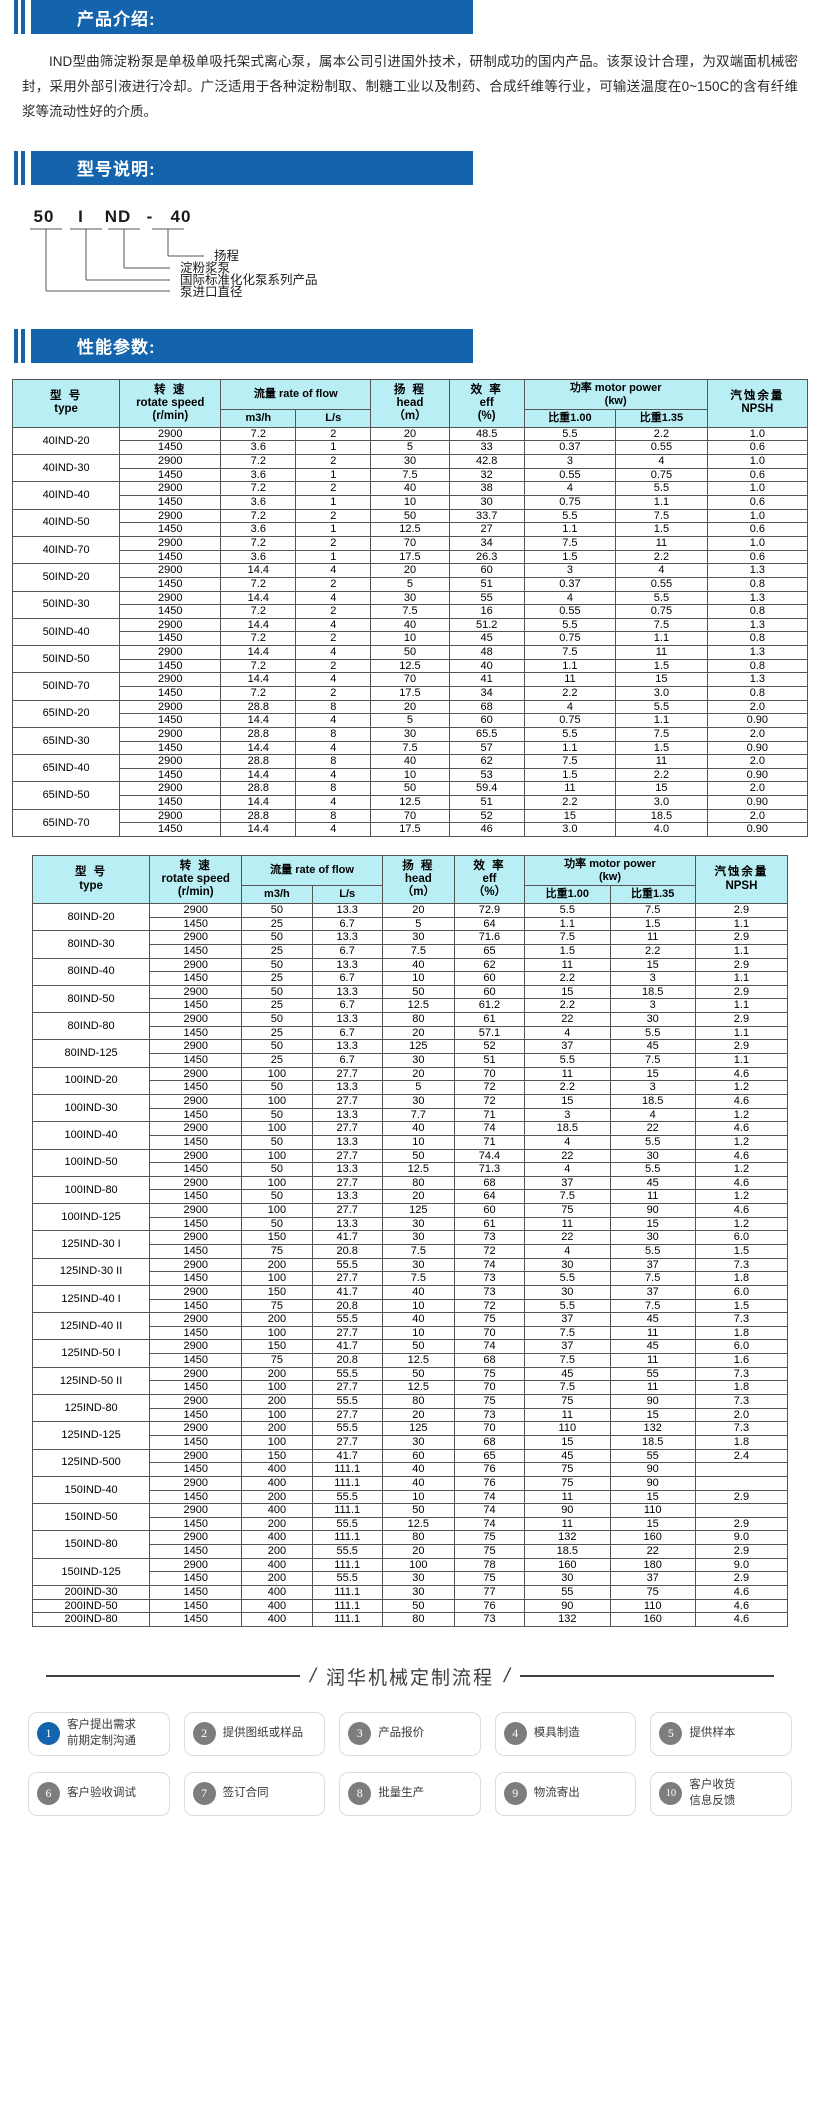  I want to click on cell-power-135: 0.55, so click(661, 448).